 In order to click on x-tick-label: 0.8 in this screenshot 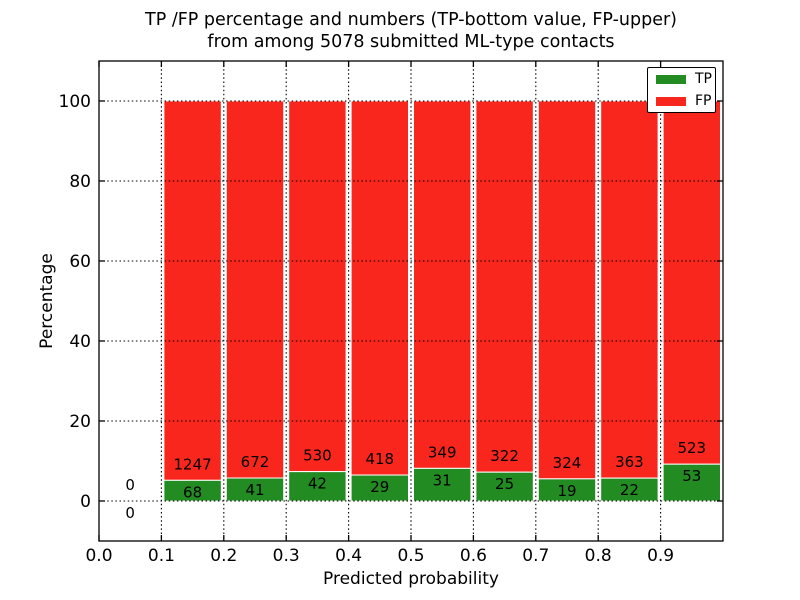, I will do `click(598, 556)`.